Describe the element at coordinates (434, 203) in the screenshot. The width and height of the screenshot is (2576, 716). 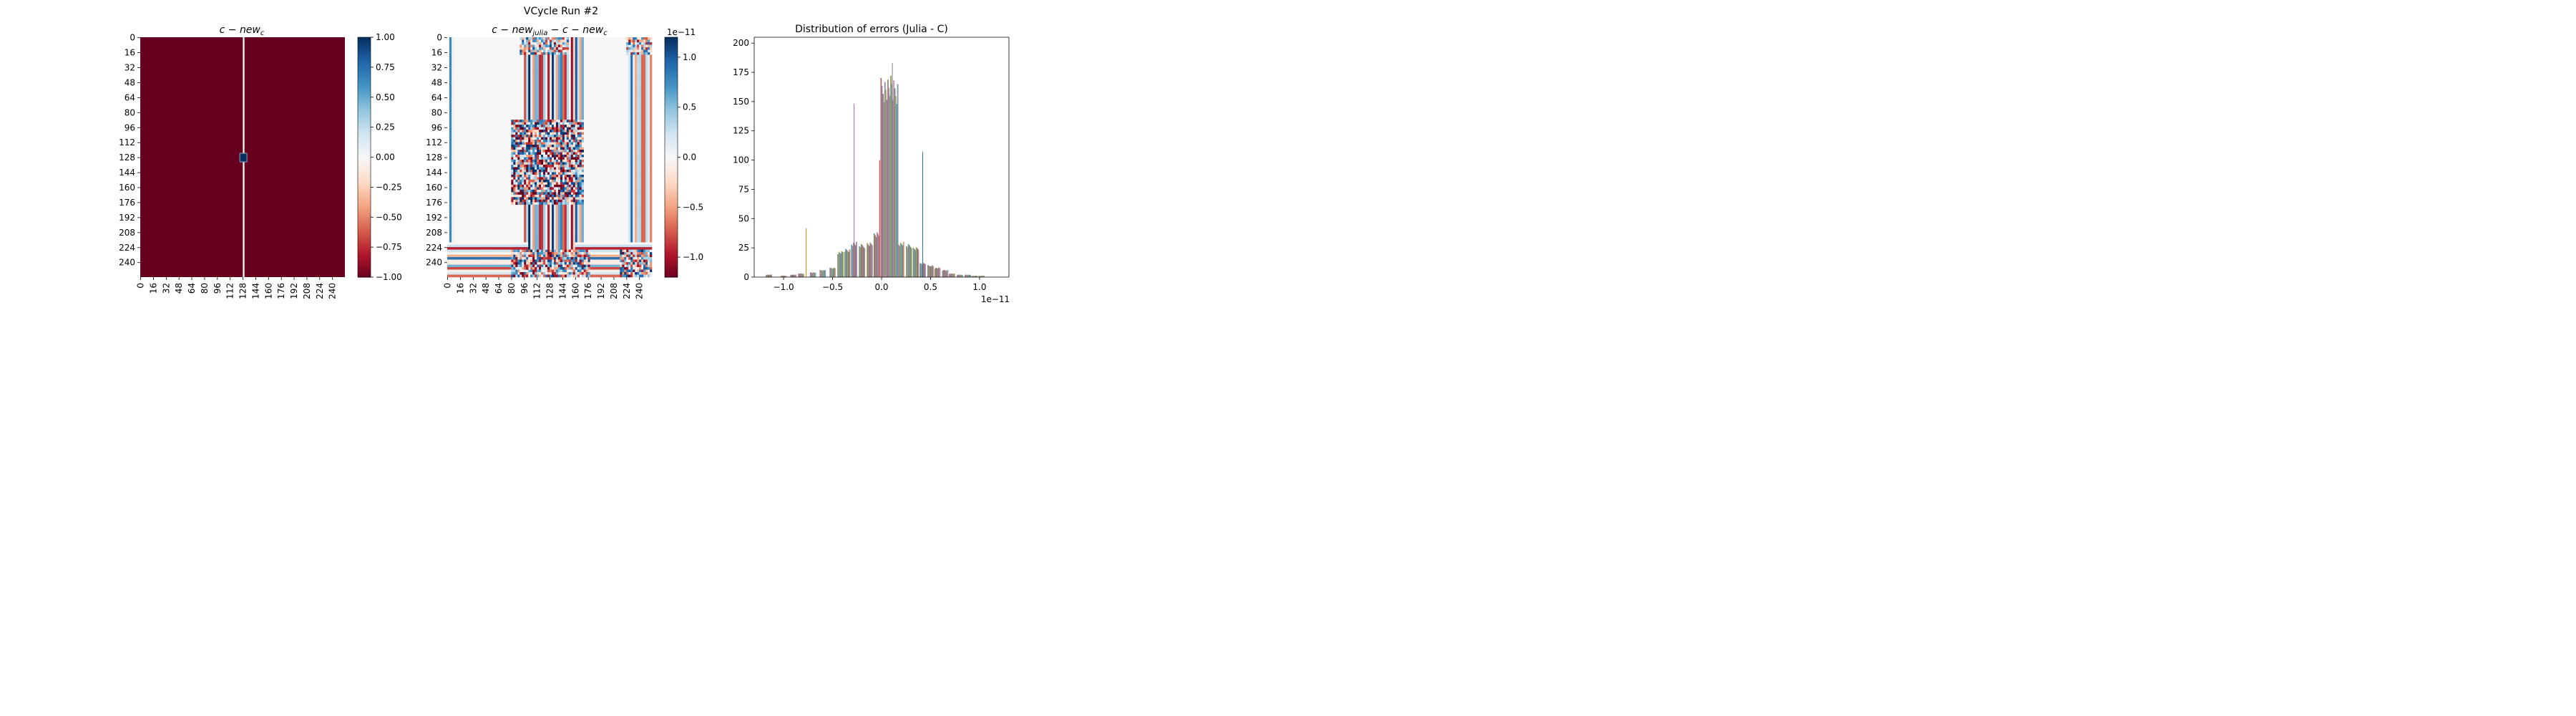
I see `heatmap2-ytick-label: 176` at that location.